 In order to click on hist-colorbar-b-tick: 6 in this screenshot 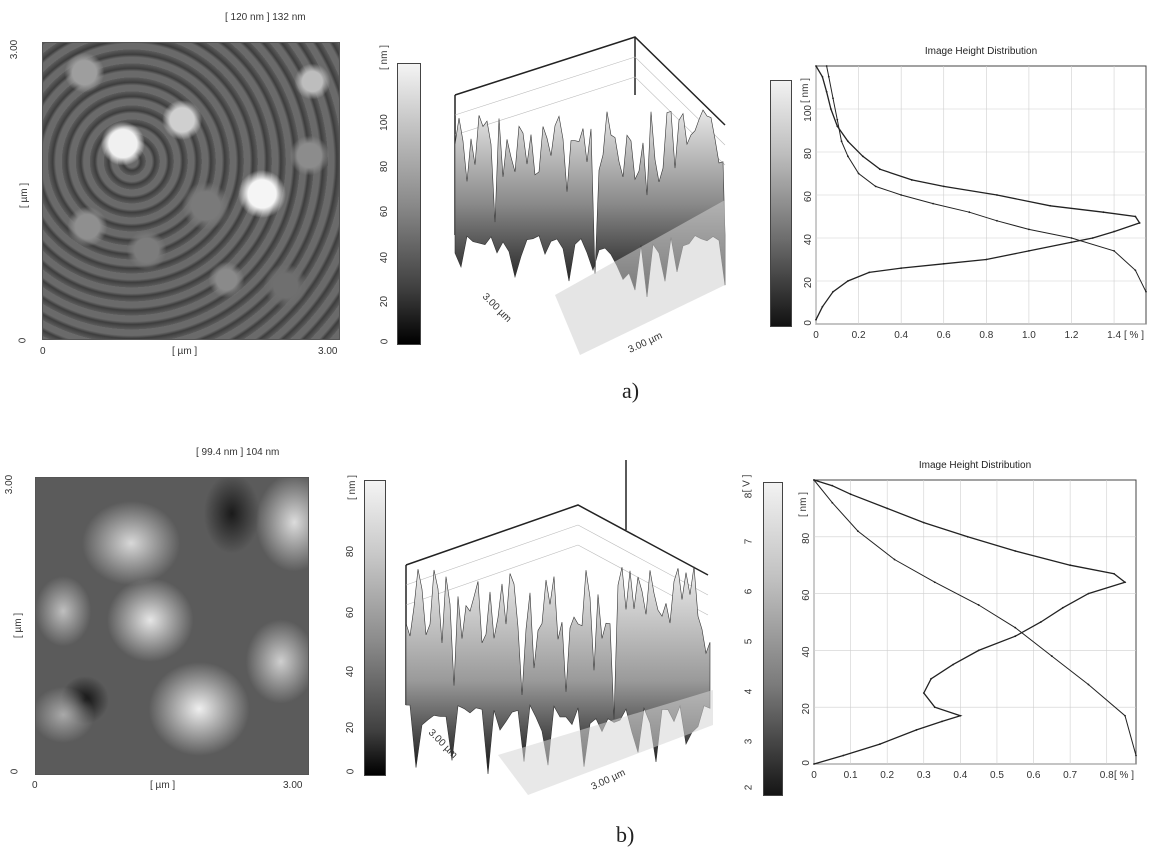, I will do `click(749, 591)`.